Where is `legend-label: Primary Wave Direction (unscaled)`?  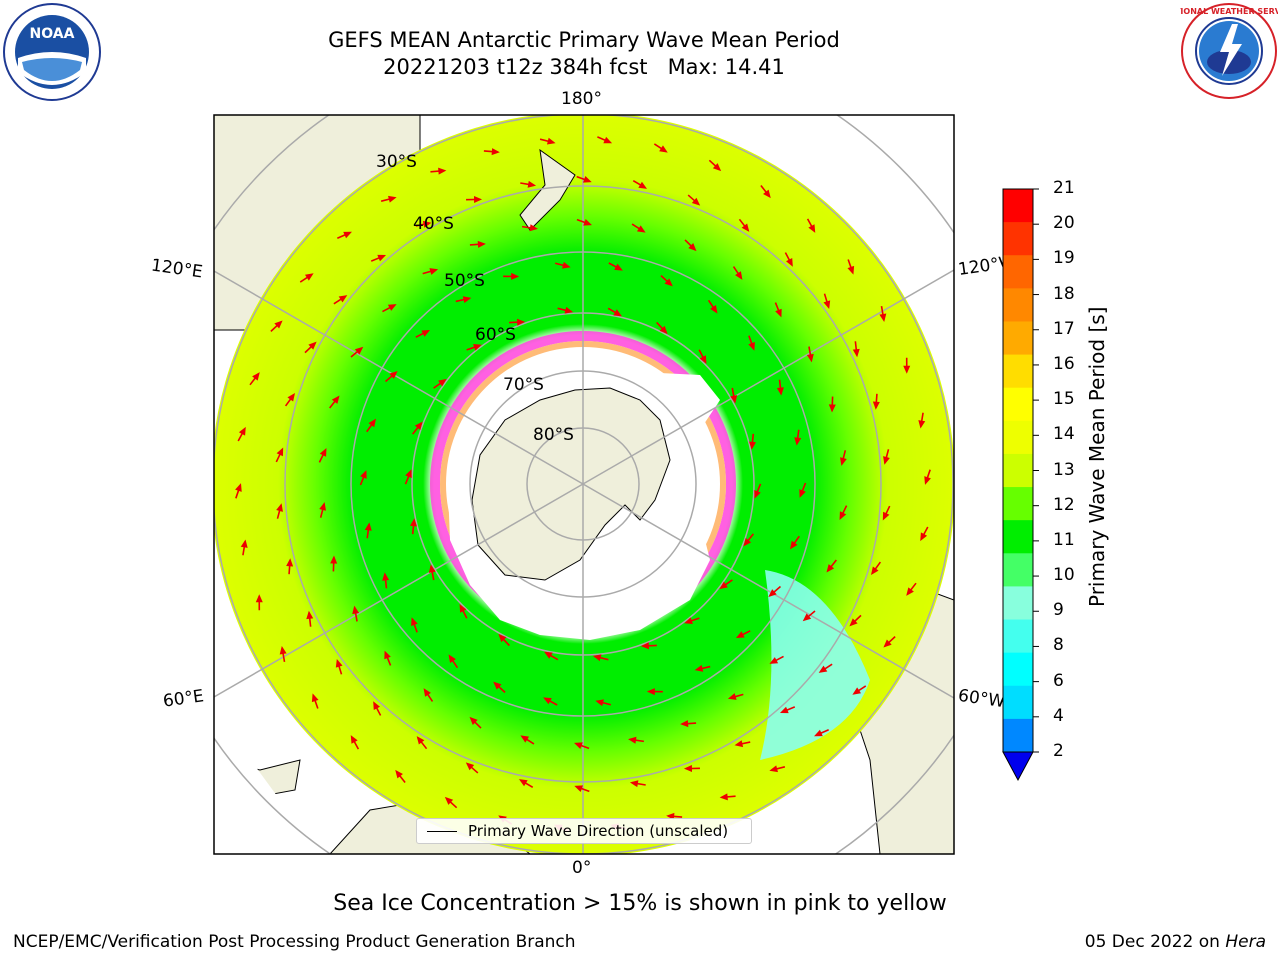 legend-label: Primary Wave Direction (unscaled) is located at coordinates (598, 831).